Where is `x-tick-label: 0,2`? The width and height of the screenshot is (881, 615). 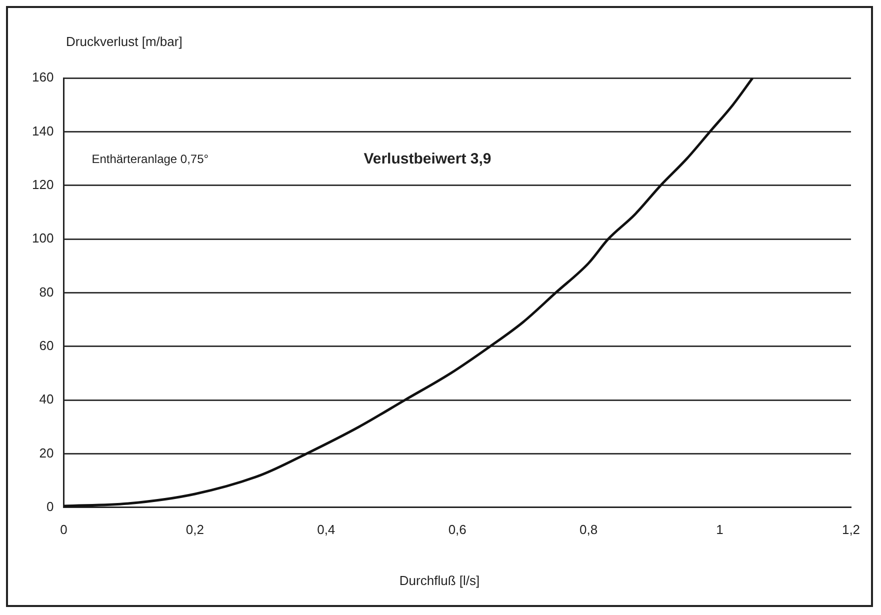 x-tick-label: 0,2 is located at coordinates (195, 529).